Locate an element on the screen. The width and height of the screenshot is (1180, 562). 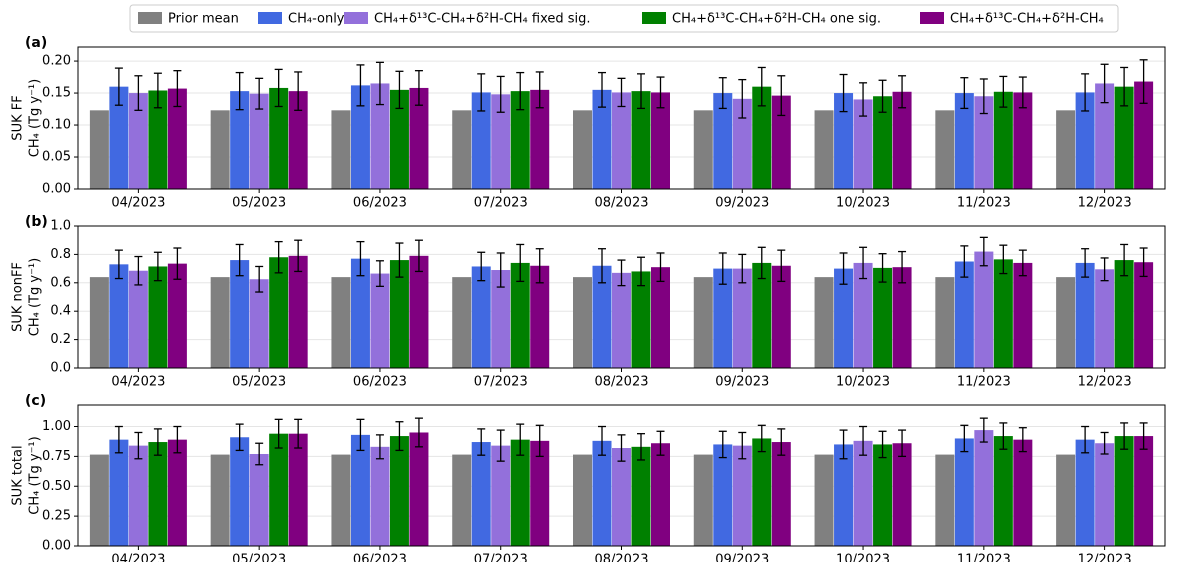
y-tick-label: 0.8 is located at coordinates (60, 254).